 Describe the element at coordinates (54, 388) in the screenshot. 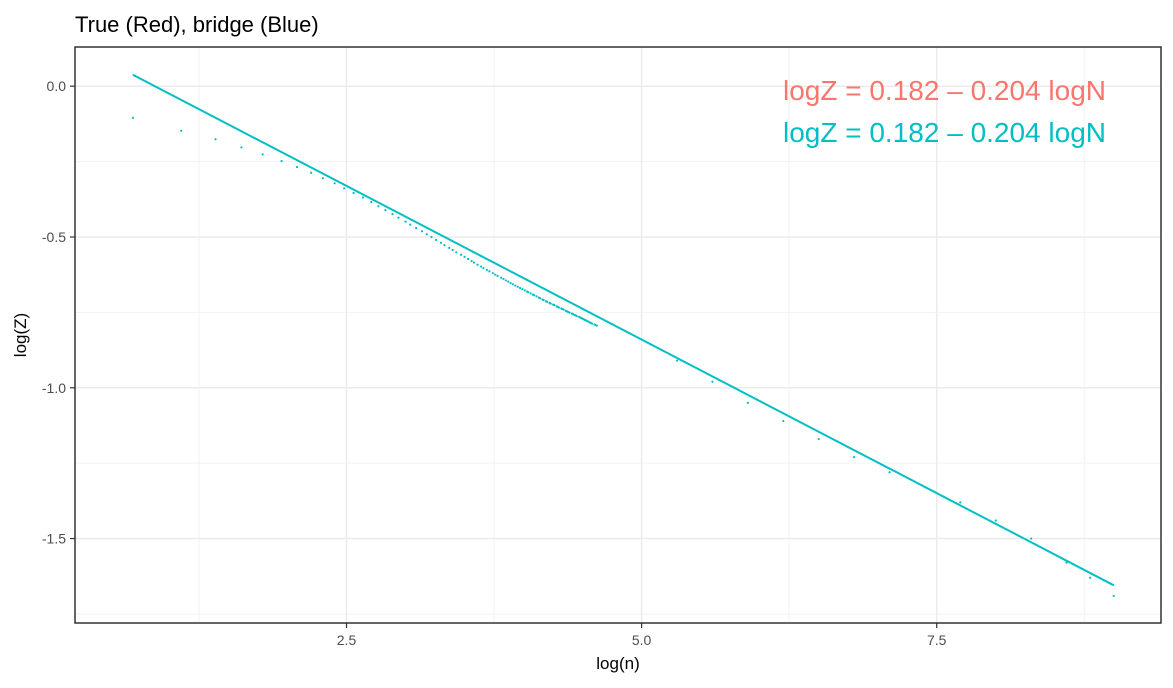

I see `y-tick-label: -1.0` at that location.